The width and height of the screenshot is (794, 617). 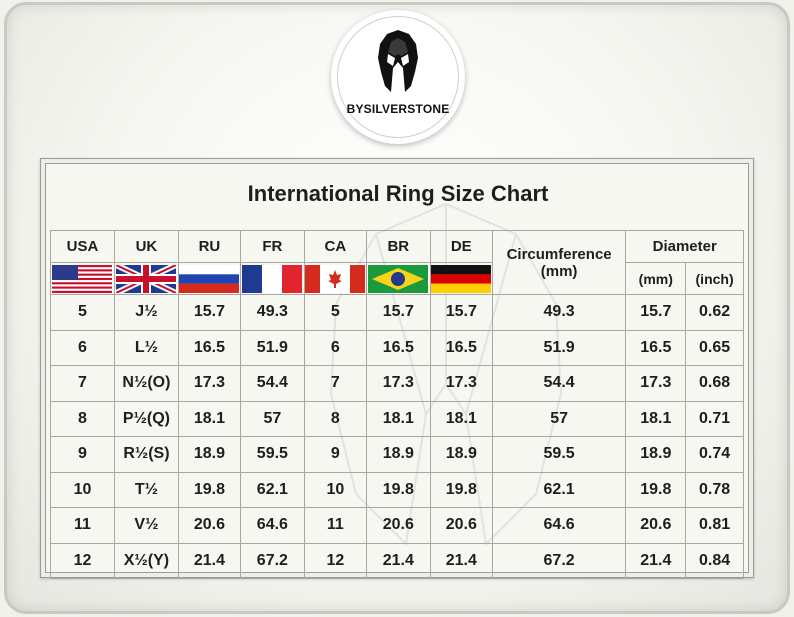 I want to click on br-flag-icon, so click(x=398, y=278).